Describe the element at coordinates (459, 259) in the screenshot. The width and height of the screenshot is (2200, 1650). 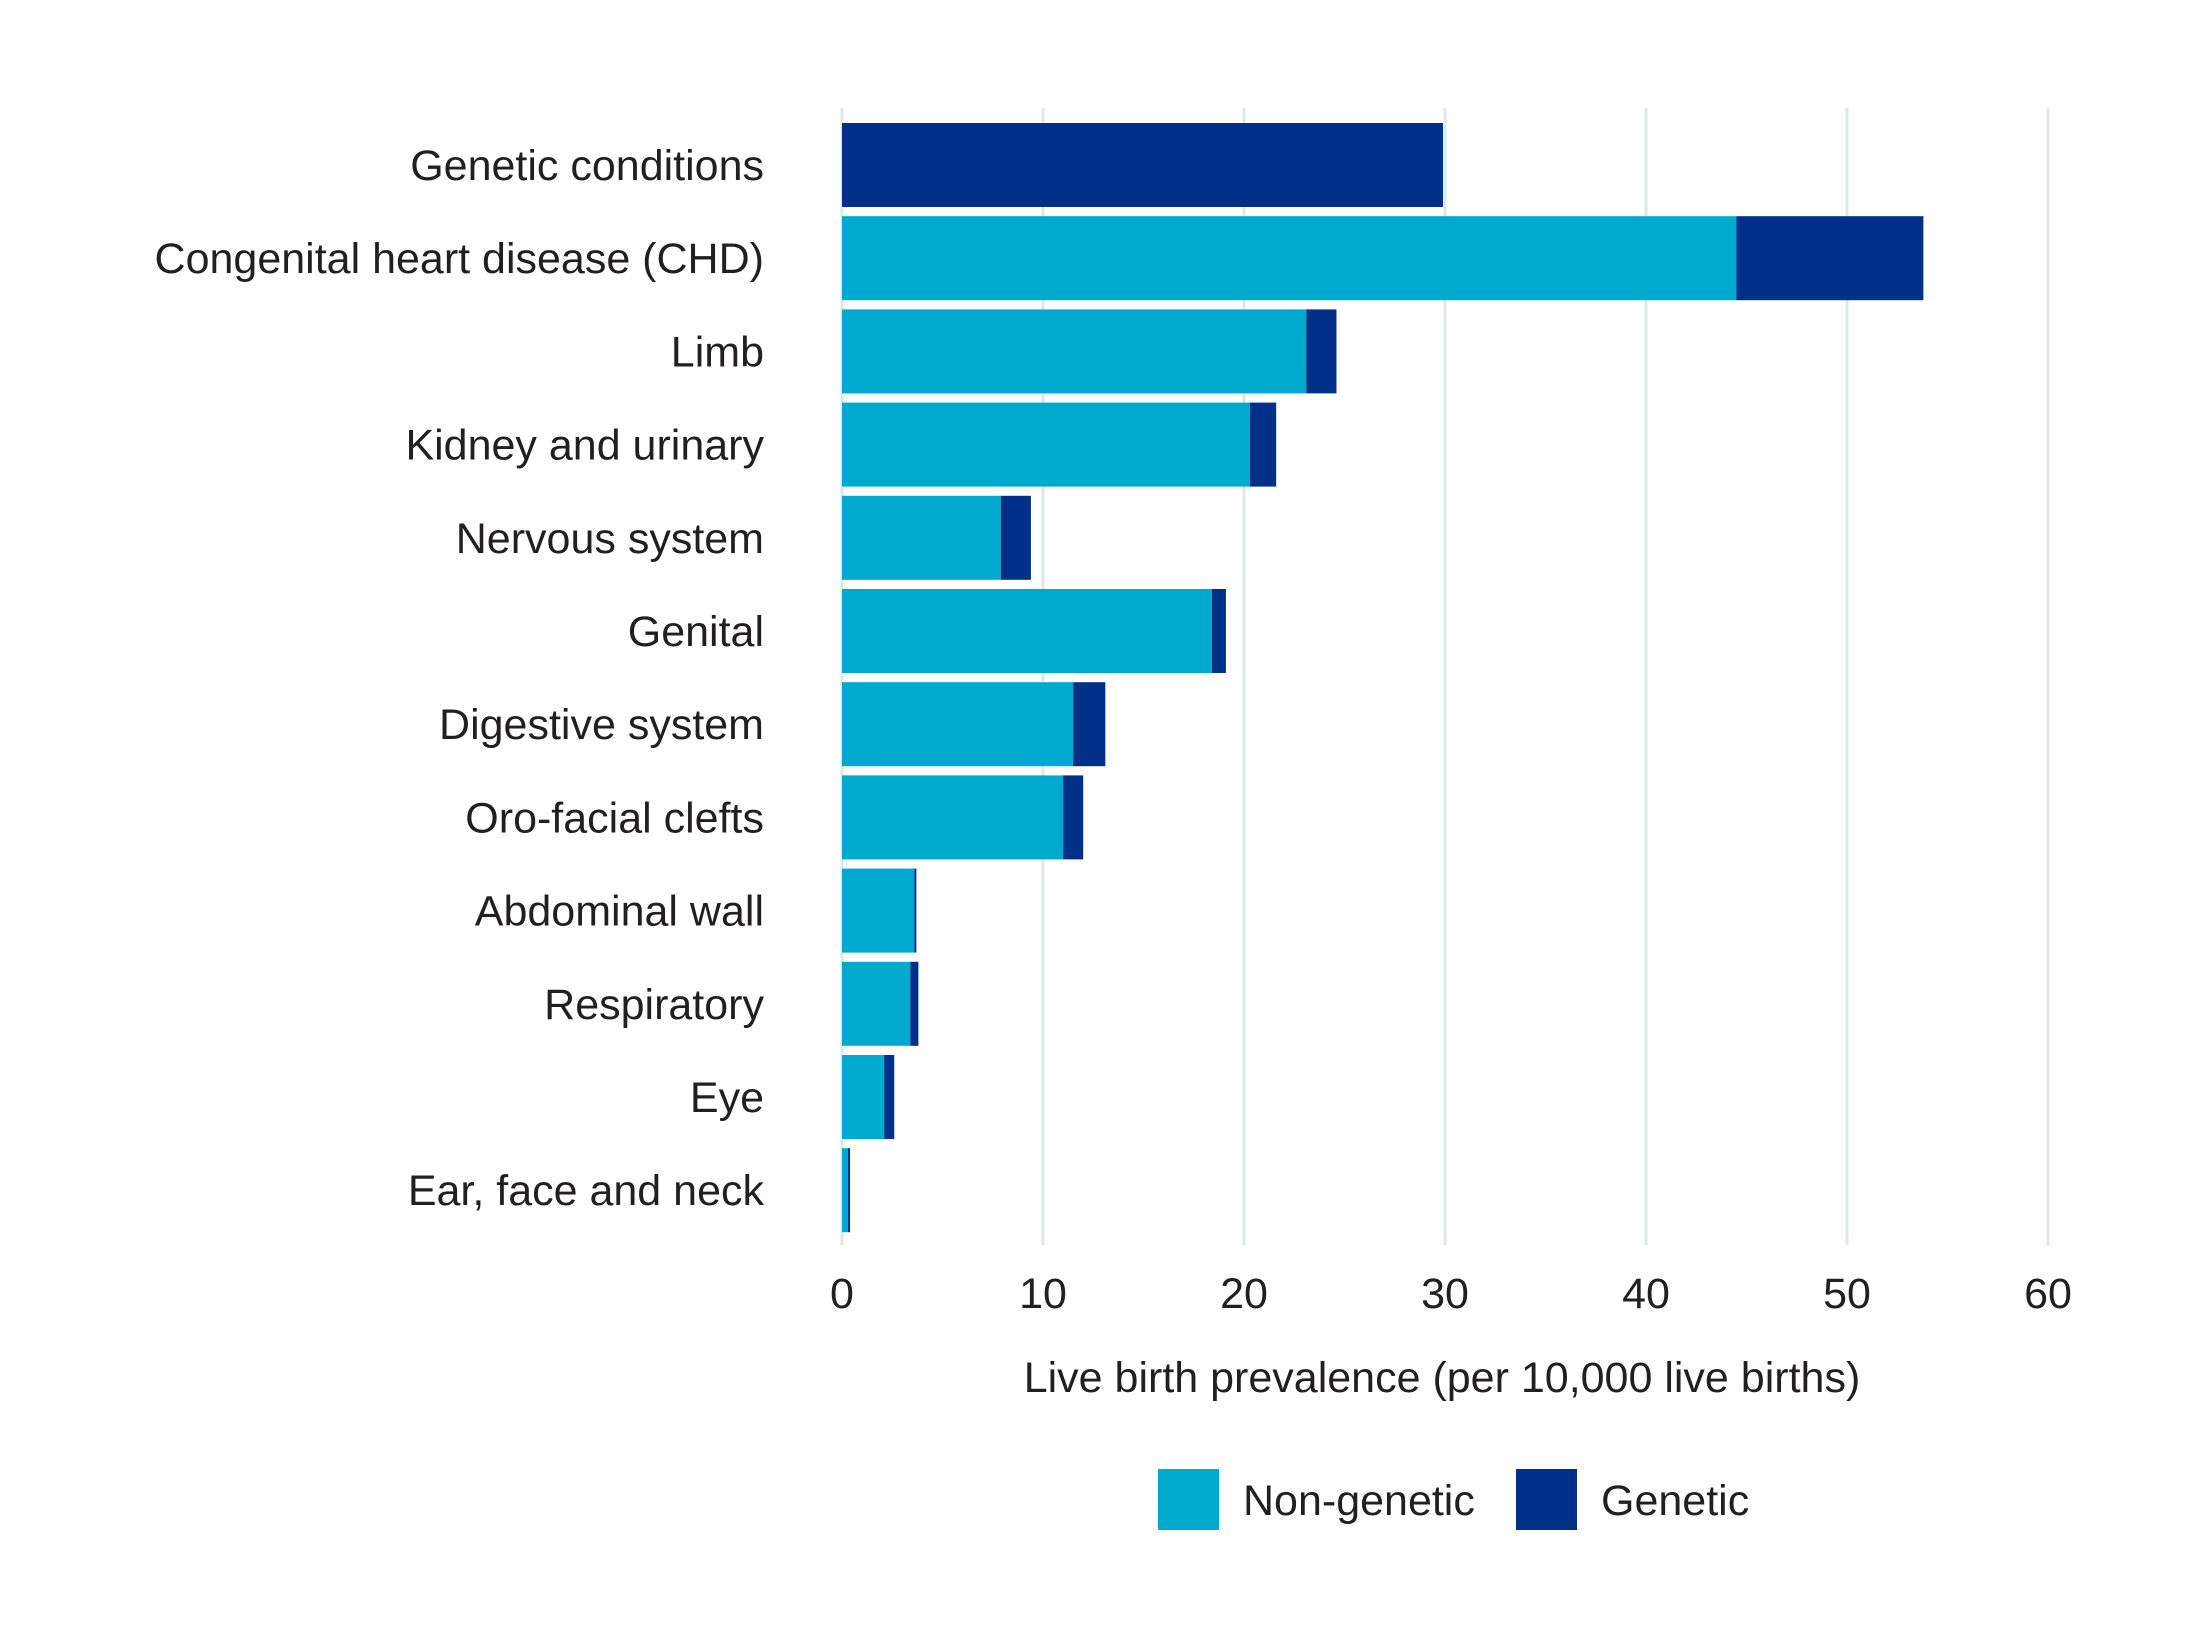
I see `category-label: Congenital heart disease (CHD)` at that location.